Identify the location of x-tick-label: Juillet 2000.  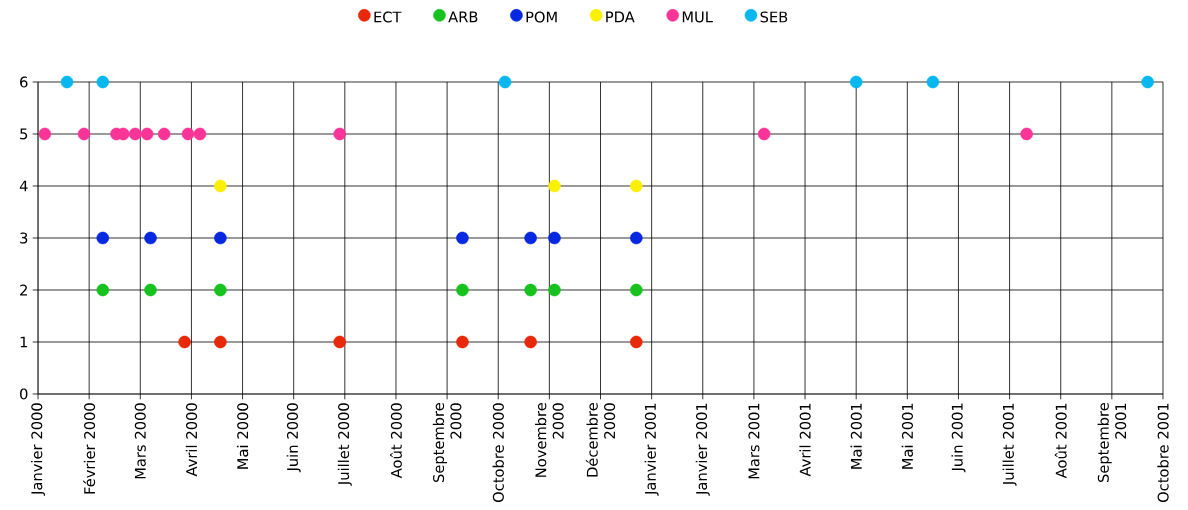
(344, 444).